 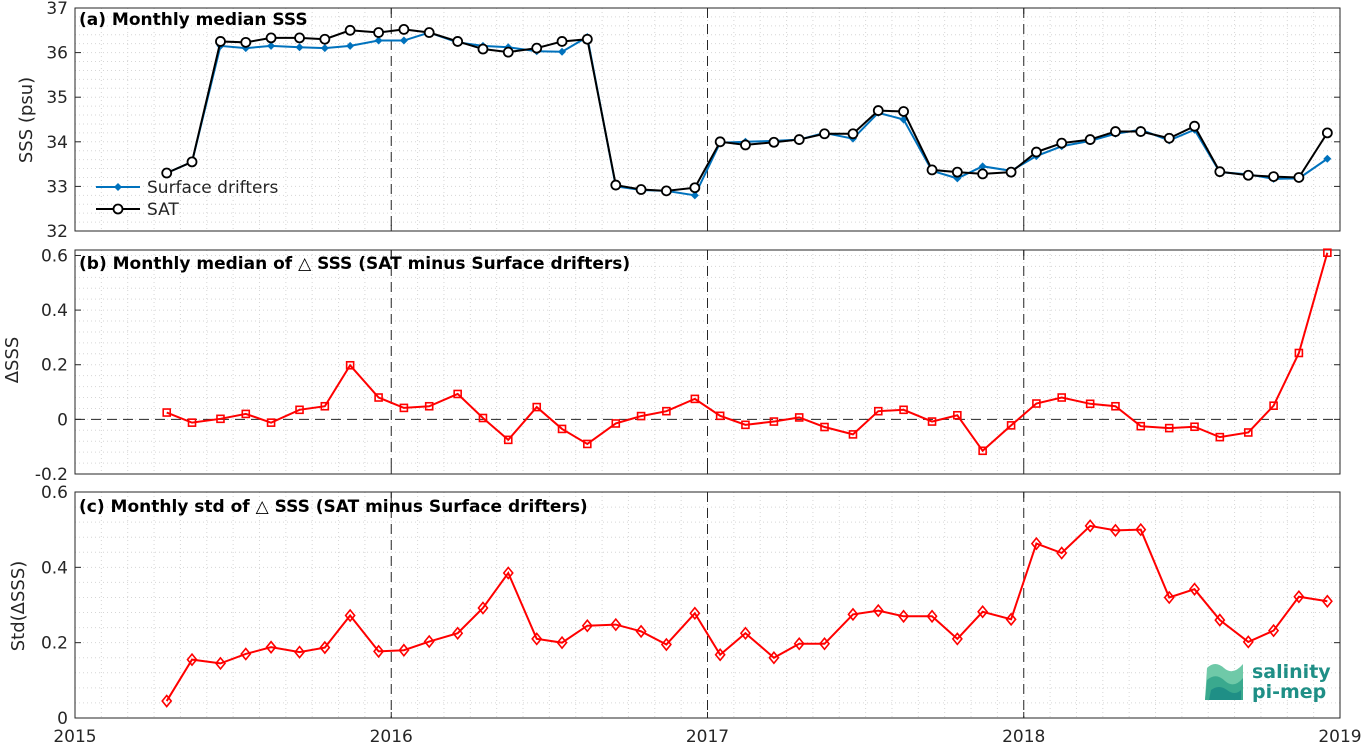 I want to click on y-tick-label: 32, so click(x=57, y=232).